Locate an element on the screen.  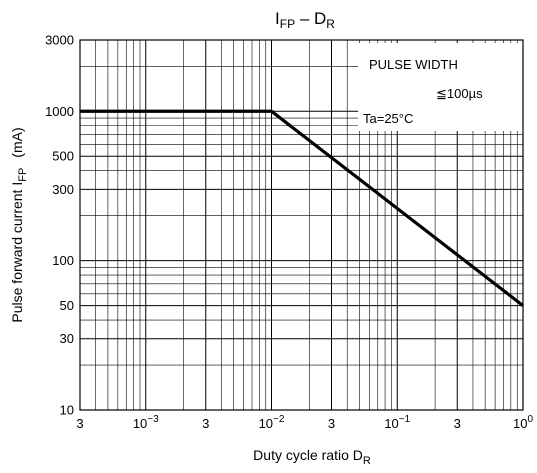
annotation-pulse-width: PULSE WIDTH is located at coordinates (413, 64).